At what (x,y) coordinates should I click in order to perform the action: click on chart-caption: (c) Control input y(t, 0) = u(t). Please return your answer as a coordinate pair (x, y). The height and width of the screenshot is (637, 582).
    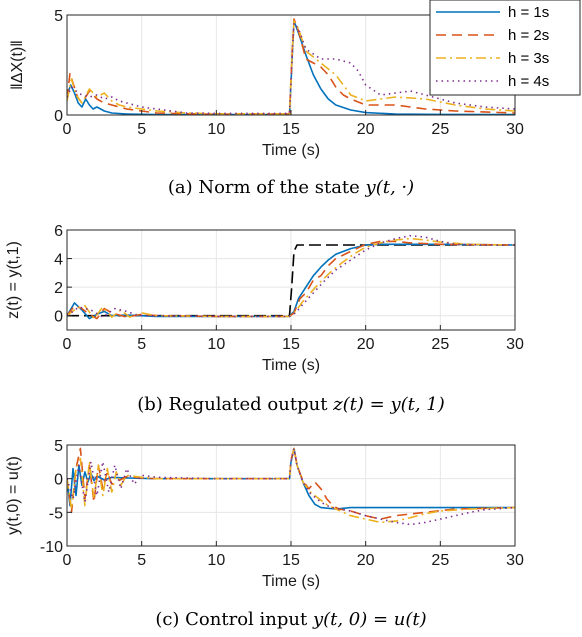
    Looking at the image, I should click on (290, 619).